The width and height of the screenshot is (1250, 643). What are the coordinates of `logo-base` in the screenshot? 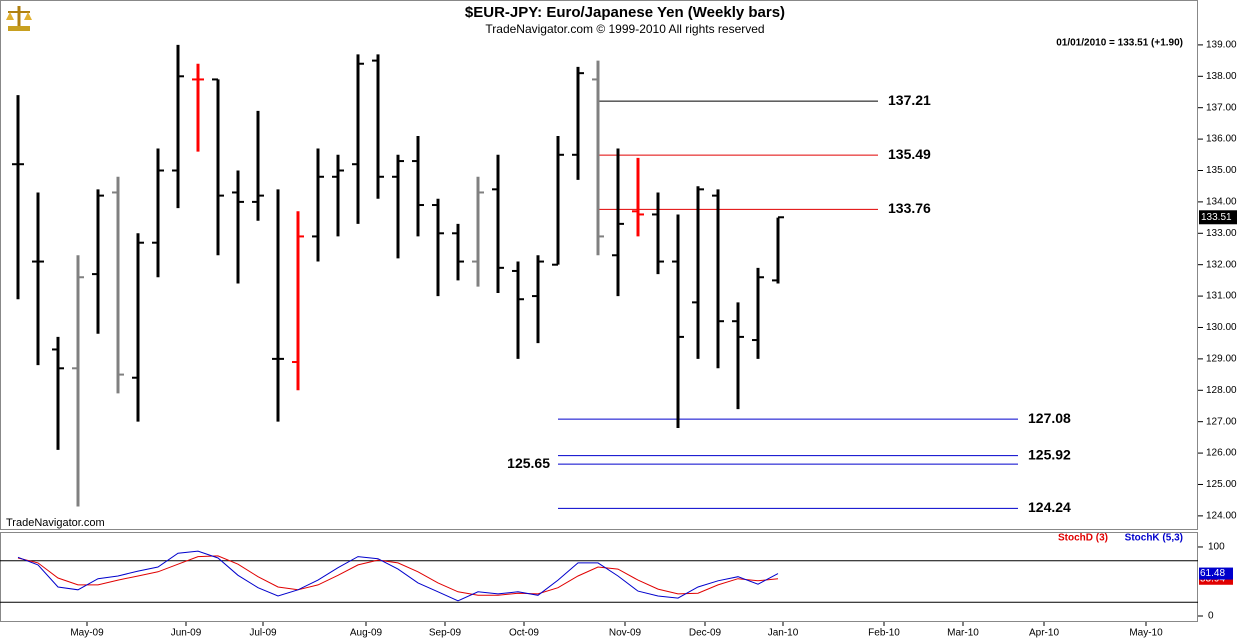 It's located at (19, 28).